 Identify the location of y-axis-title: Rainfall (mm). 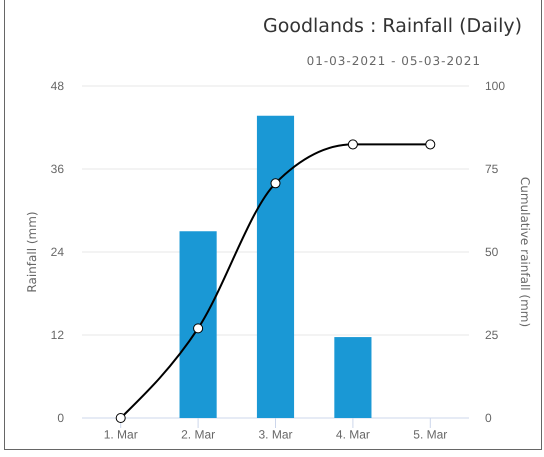
(32, 252).